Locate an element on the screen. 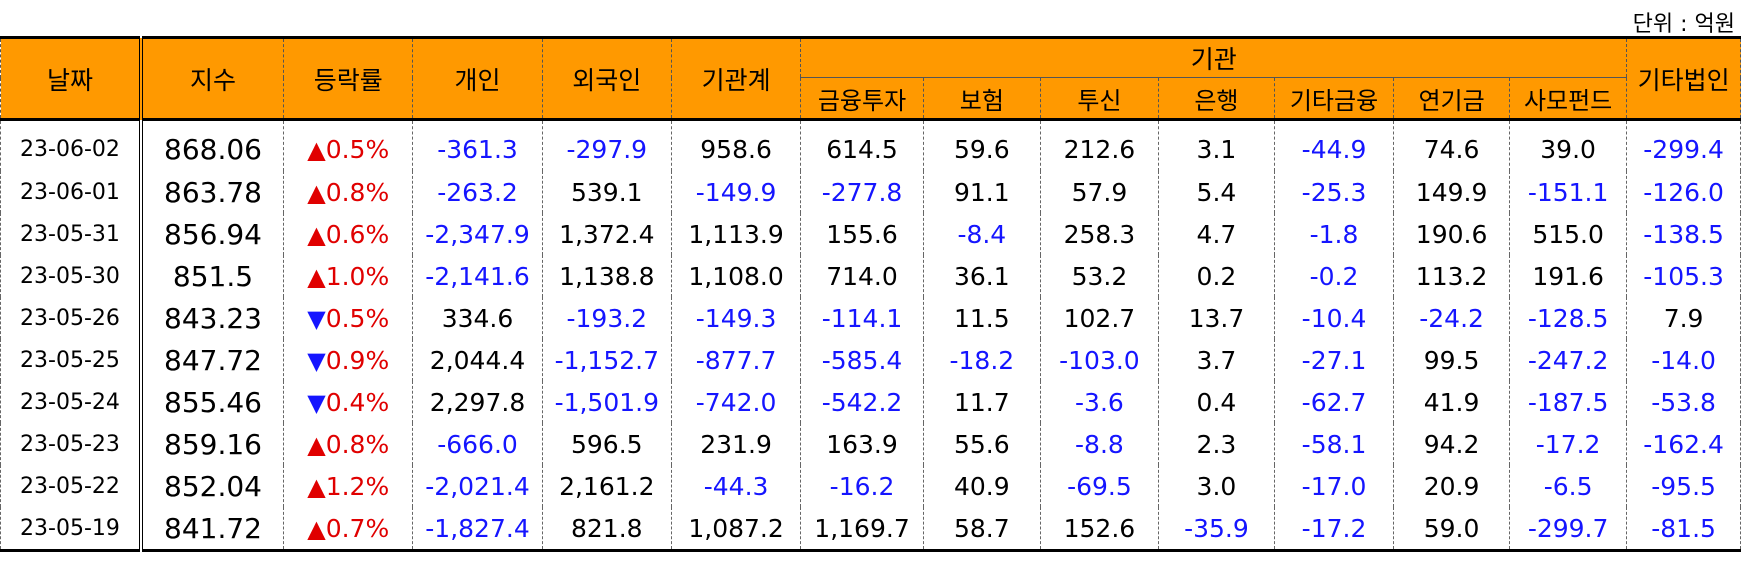 This screenshot has width=1743, height=578. cell-financial-investment: 155.6 is located at coordinates (862, 234).